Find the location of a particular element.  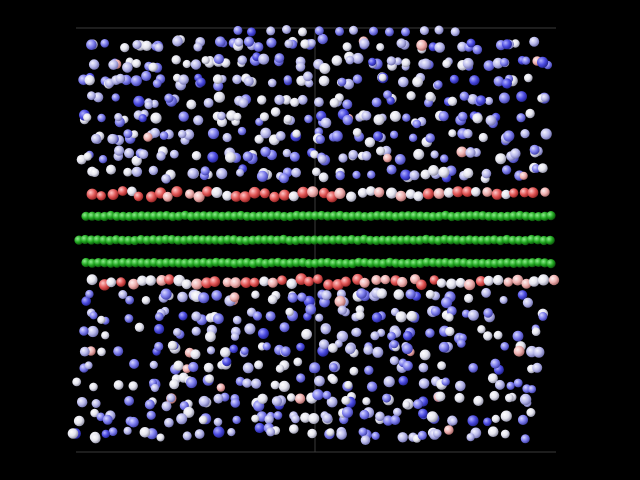

membrane-atom is located at coordinates (551, 216).